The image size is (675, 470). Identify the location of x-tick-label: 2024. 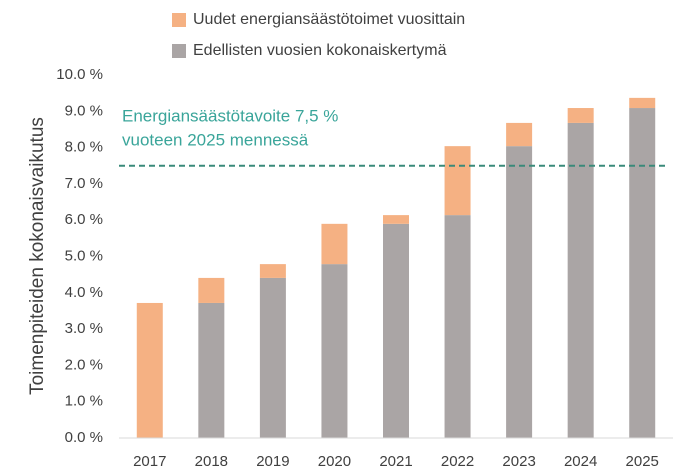
(580, 461).